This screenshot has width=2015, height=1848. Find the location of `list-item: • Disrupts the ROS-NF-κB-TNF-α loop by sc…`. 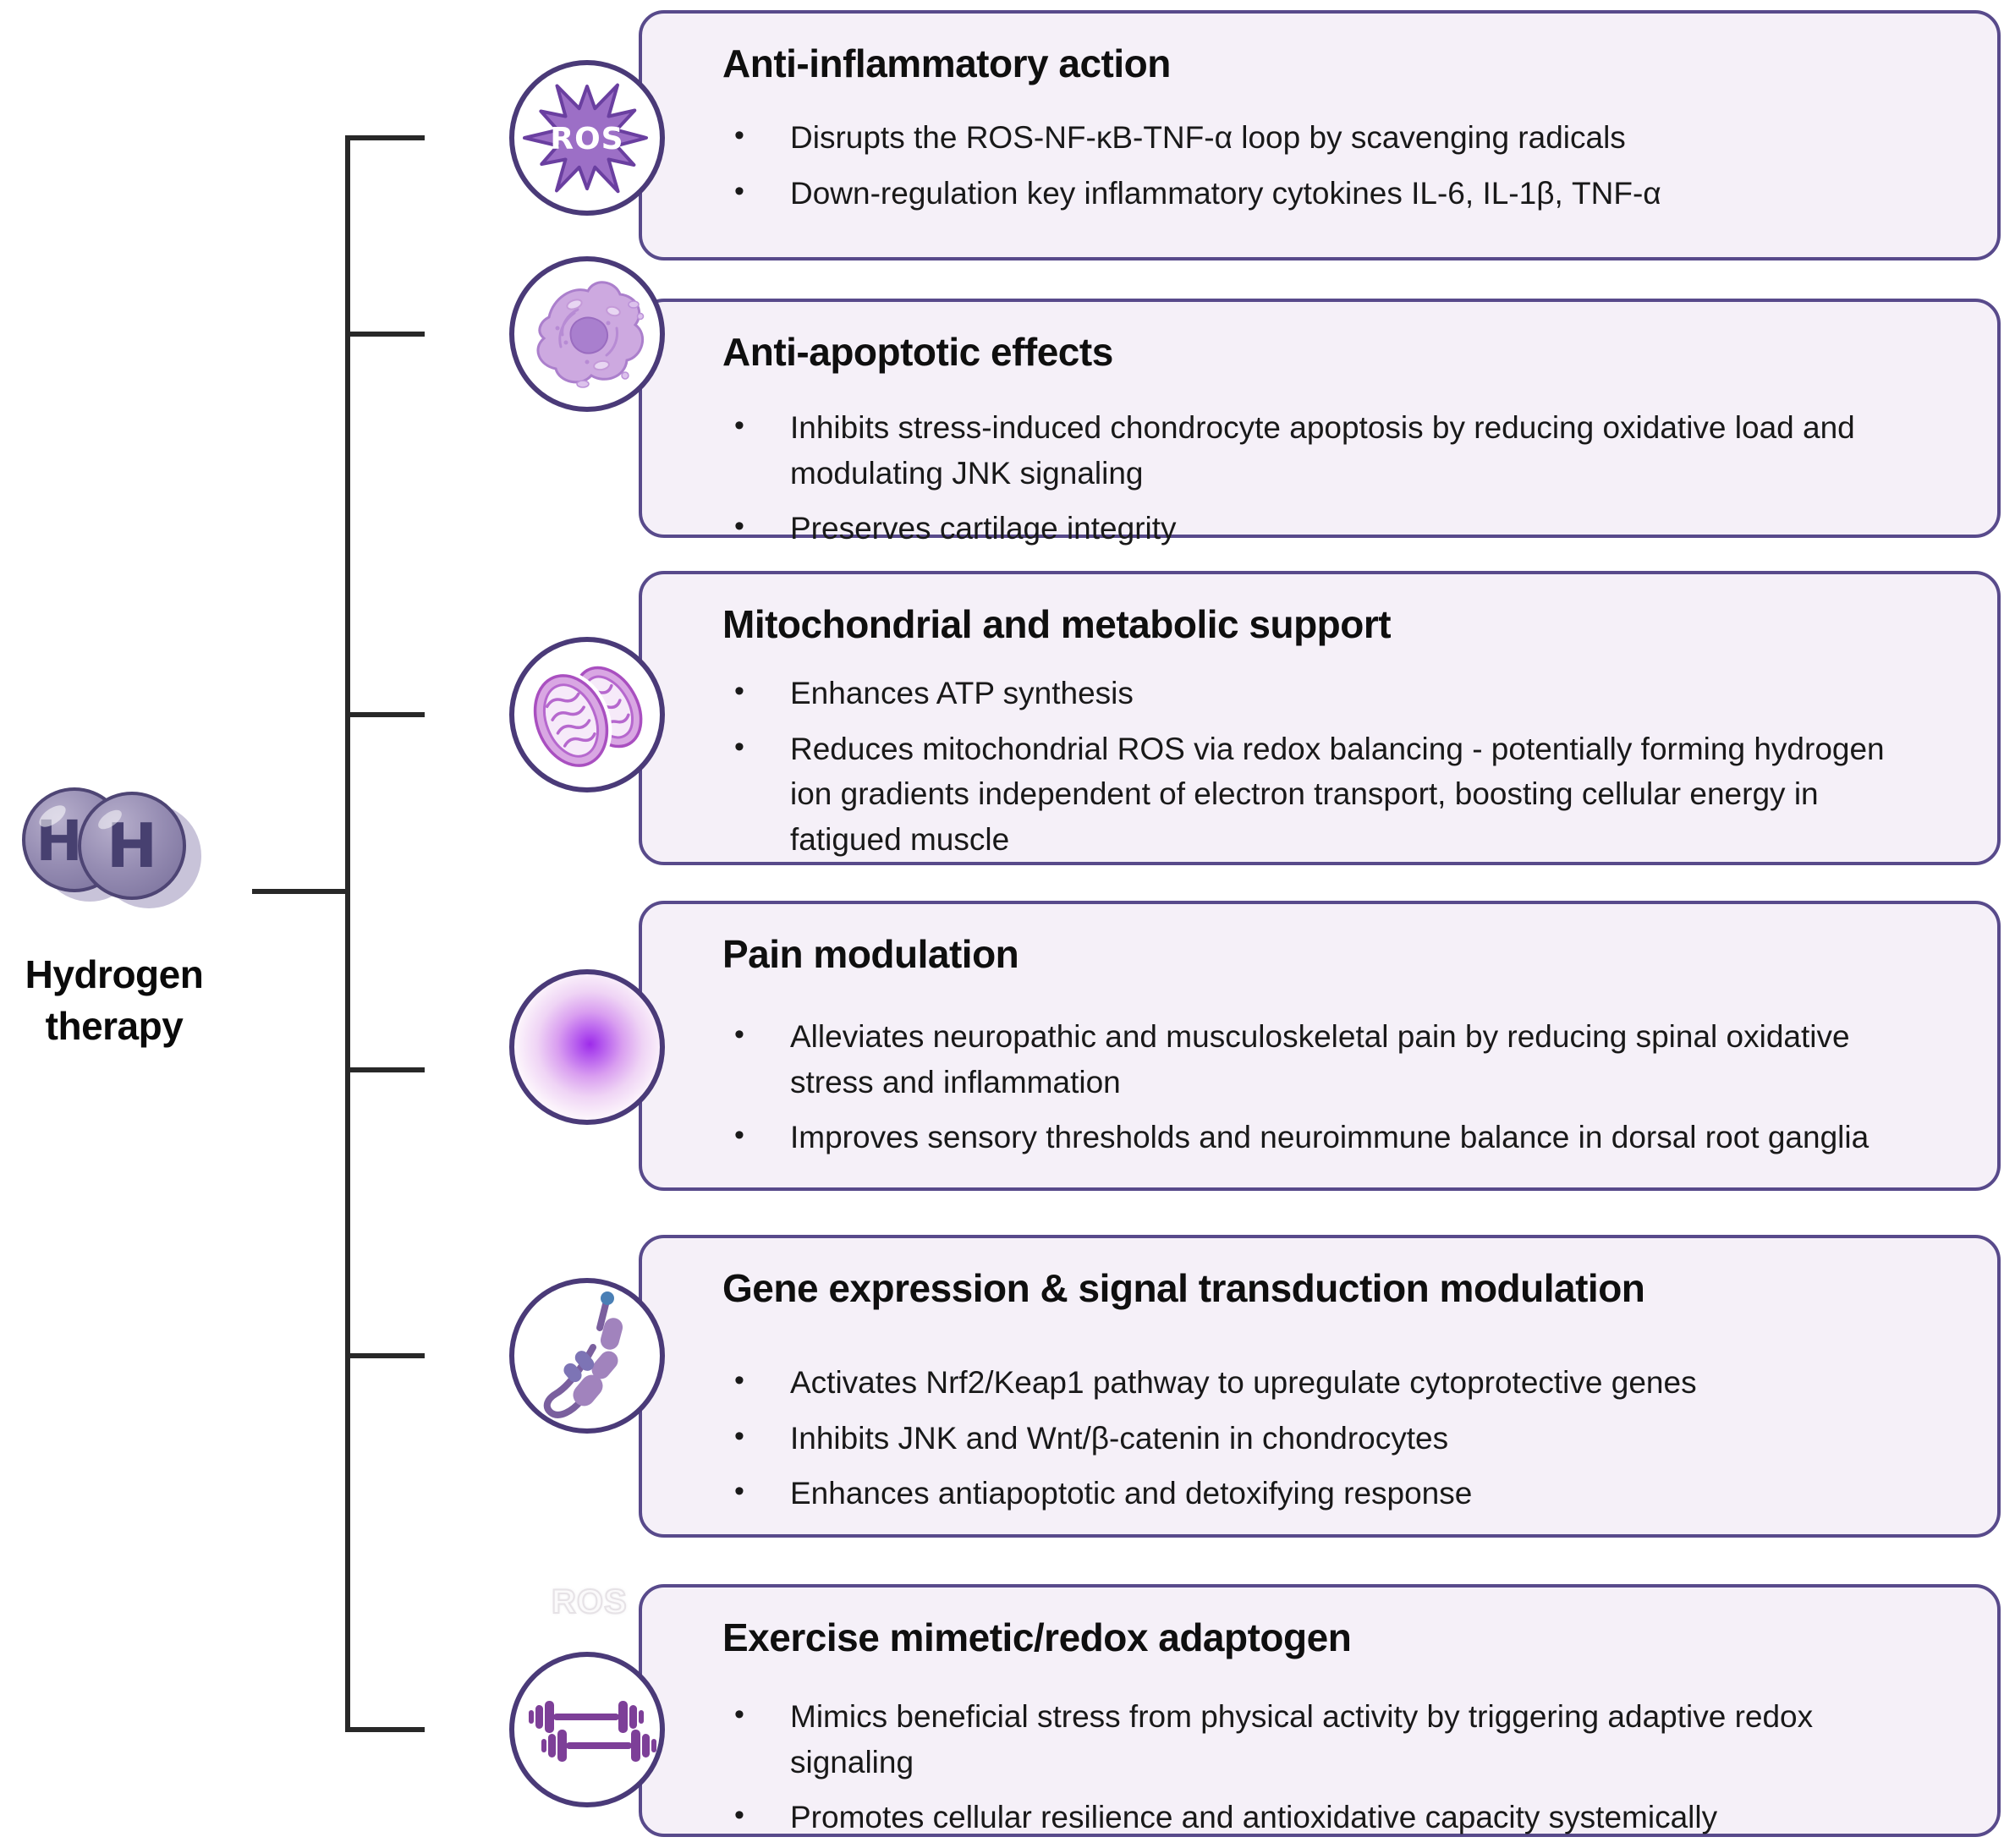

list-item: • Disrupts the ROS-NF-κB-TNF-α loop by sc… is located at coordinates (1342, 138).